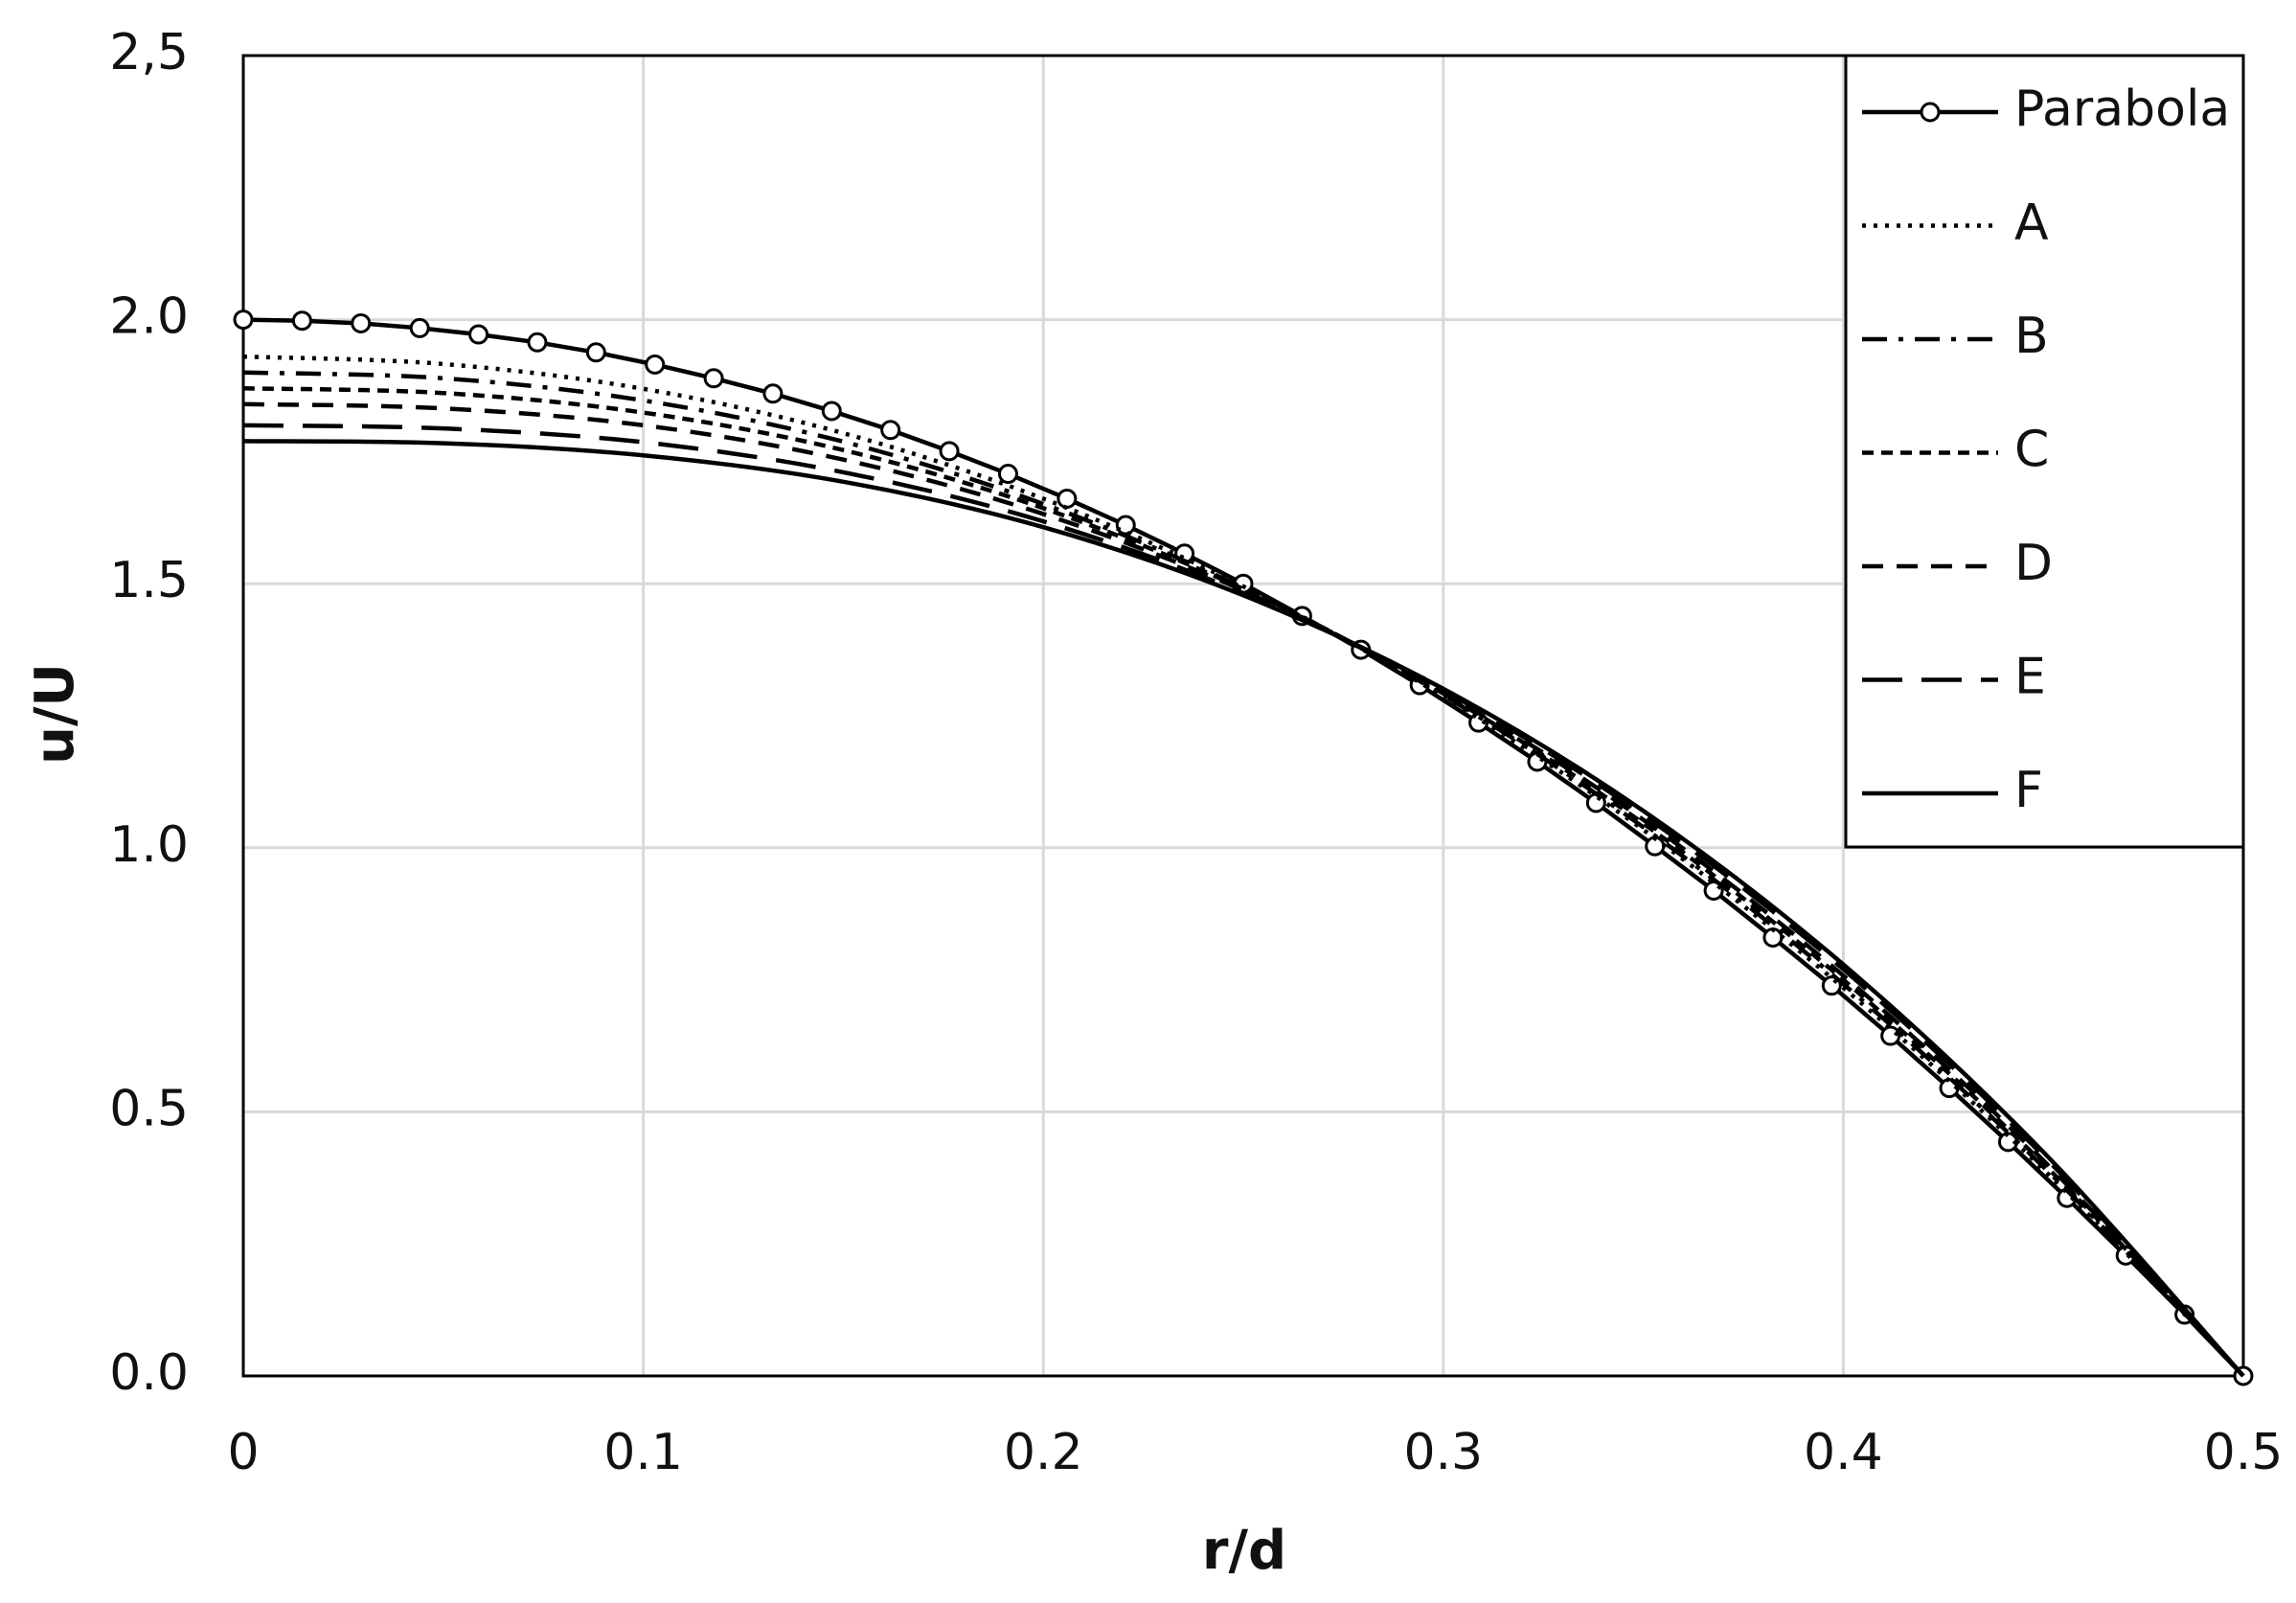  I want to click on y-tick-label: 0.0, so click(149, 1373).